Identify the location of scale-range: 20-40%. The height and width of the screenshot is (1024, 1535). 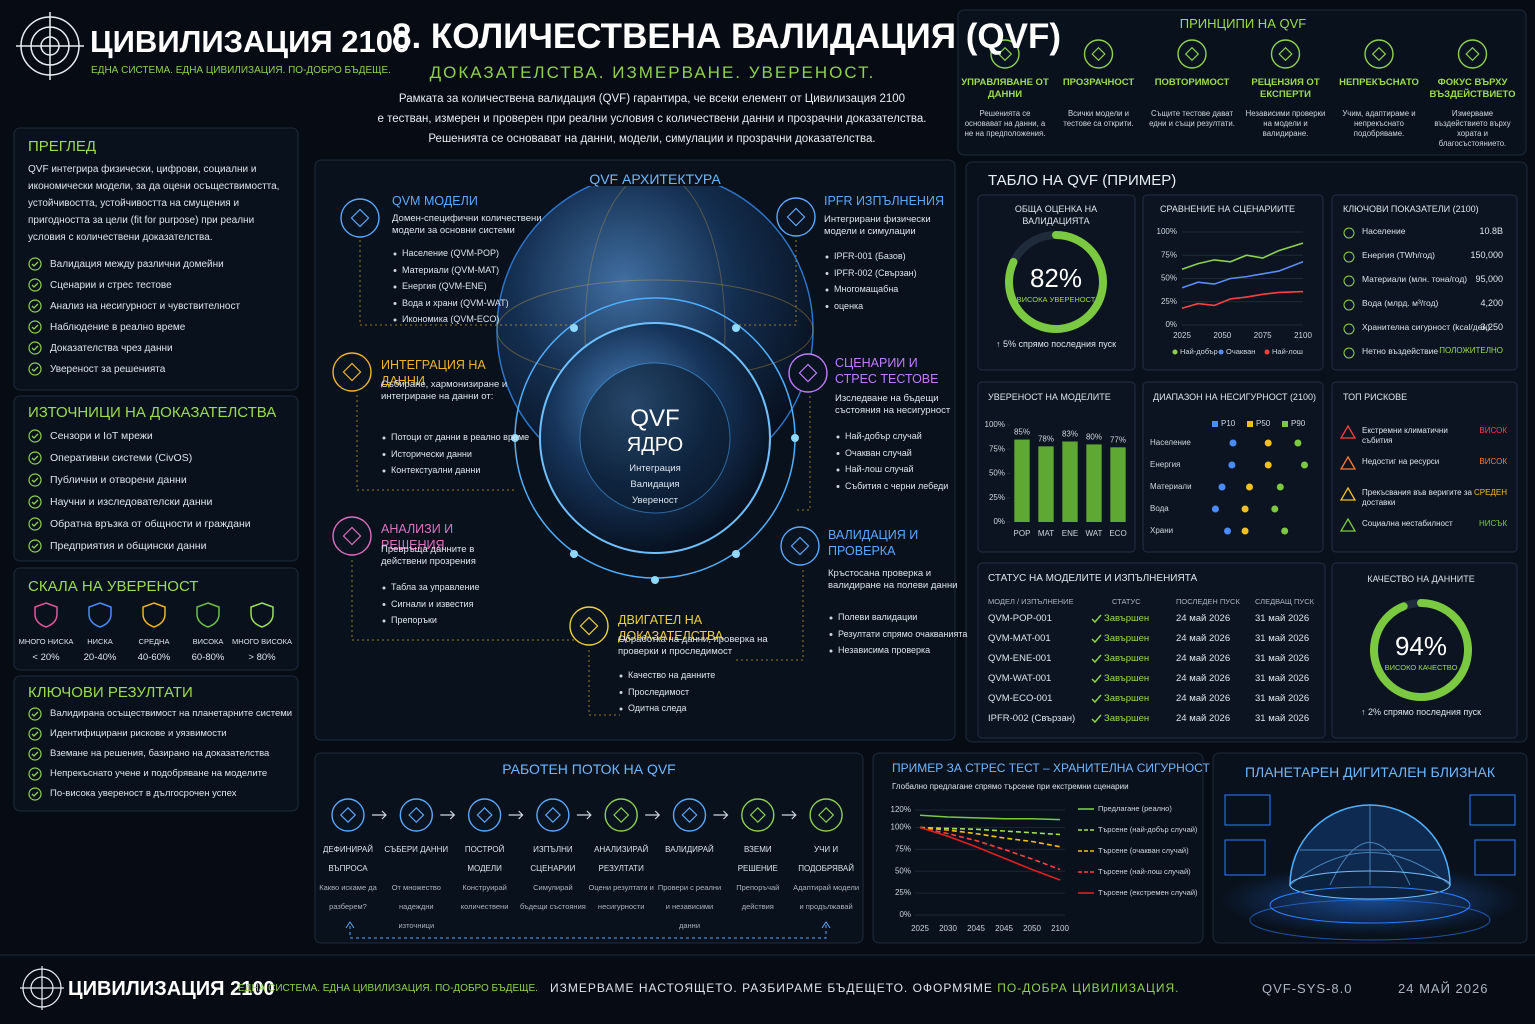
(100, 657).